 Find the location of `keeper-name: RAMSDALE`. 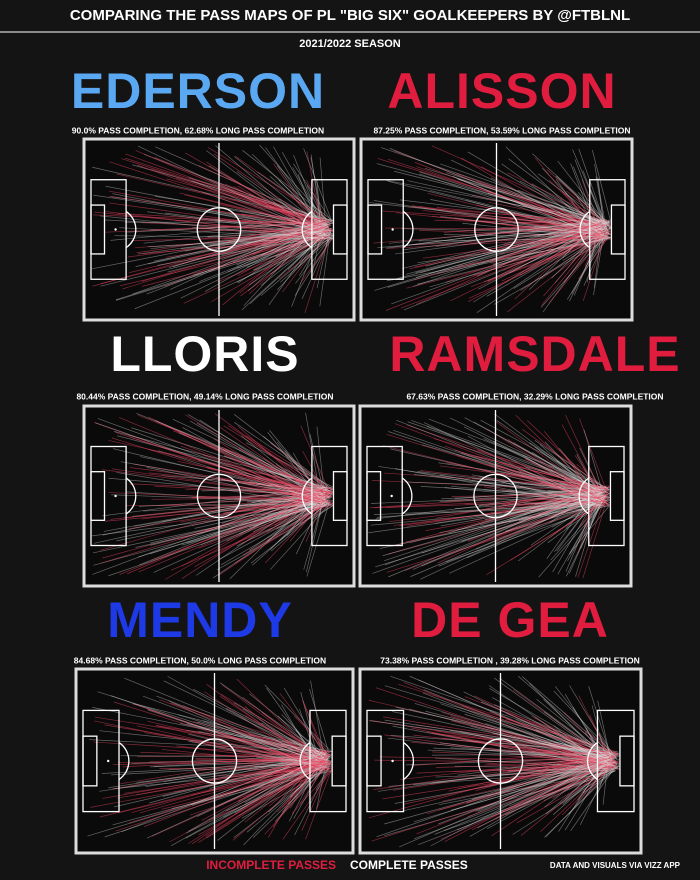

keeper-name: RAMSDALE is located at coordinates (534, 354).